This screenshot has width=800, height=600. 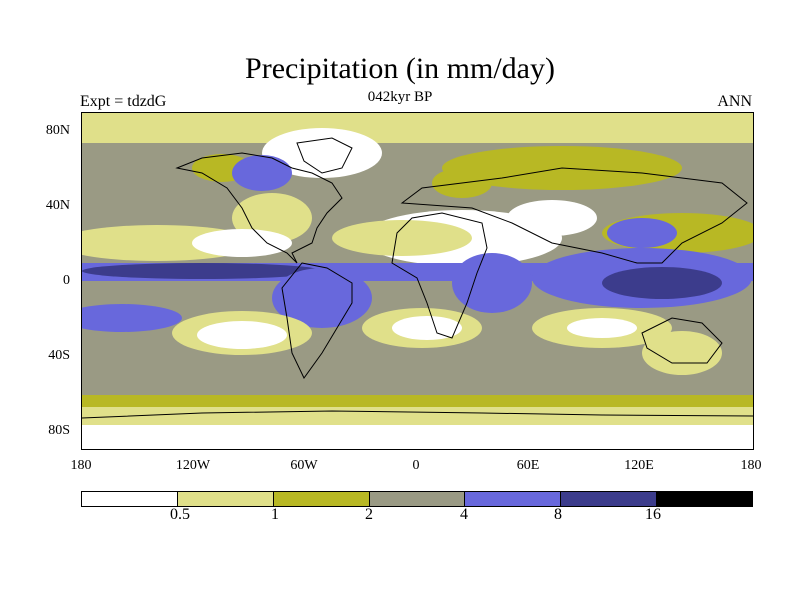 I want to click on congo-wet, so click(x=492, y=283).